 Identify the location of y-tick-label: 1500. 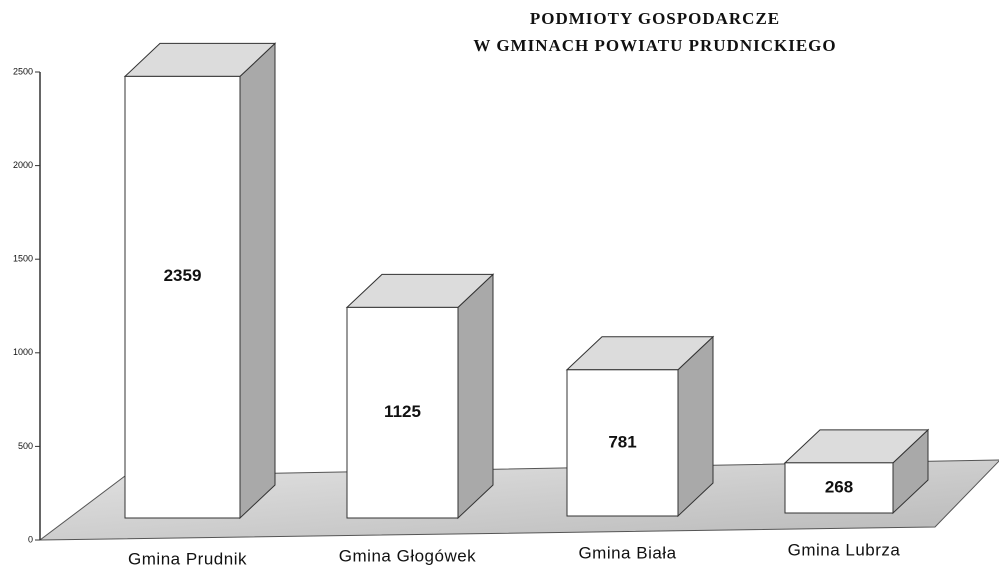
(23, 259).